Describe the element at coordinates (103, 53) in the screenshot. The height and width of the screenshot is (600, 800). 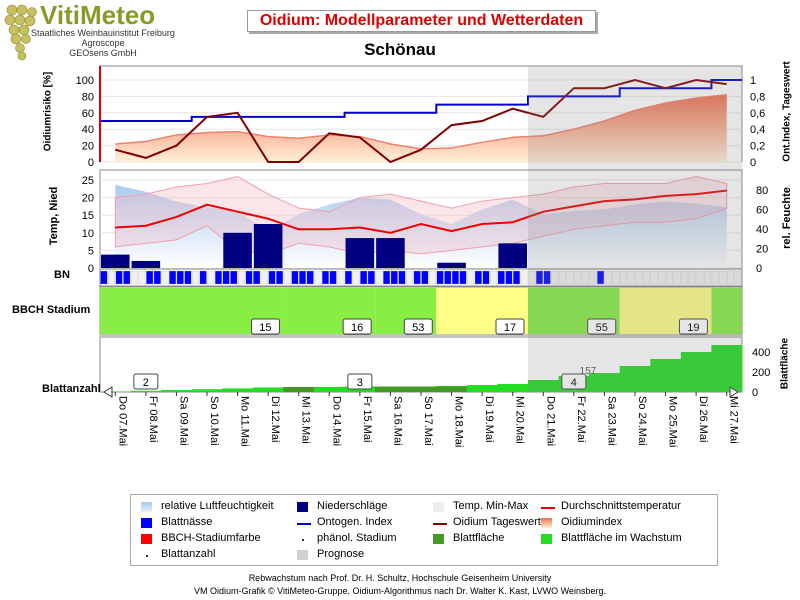
I see `logo-line-3: GEOsens GmbH` at that location.